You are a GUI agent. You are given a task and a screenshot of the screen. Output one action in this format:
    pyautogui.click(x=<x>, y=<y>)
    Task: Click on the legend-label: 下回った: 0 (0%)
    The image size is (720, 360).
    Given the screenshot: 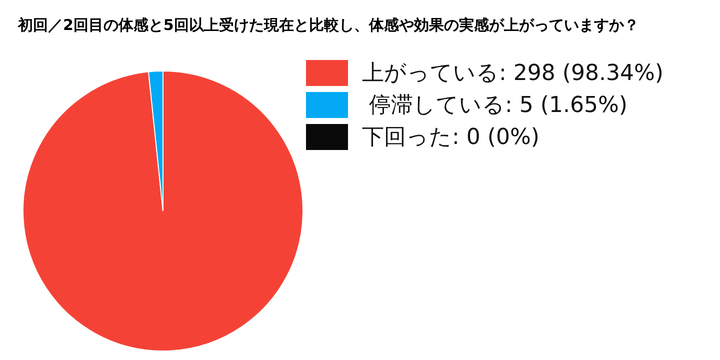 What is the action you would take?
    pyautogui.click(x=451, y=138)
    